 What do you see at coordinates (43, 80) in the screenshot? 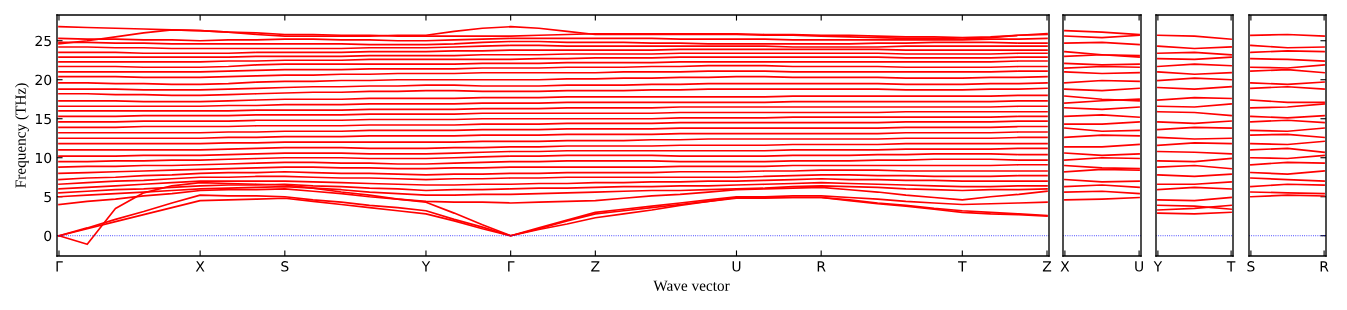
I see `y-tick-label: 20` at bounding box center [43, 80].